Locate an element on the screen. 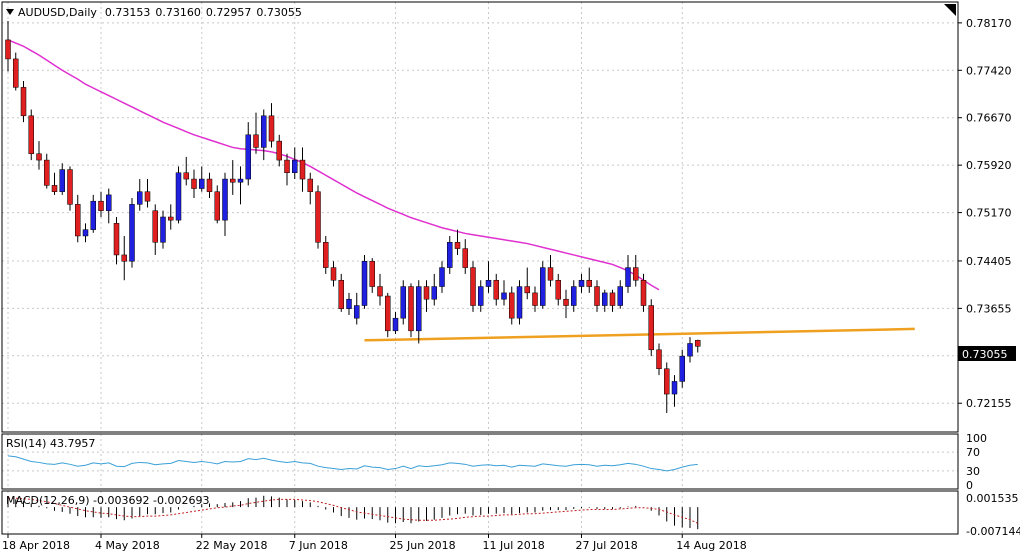  rsi-panel-frame is located at coordinates (480, 461).